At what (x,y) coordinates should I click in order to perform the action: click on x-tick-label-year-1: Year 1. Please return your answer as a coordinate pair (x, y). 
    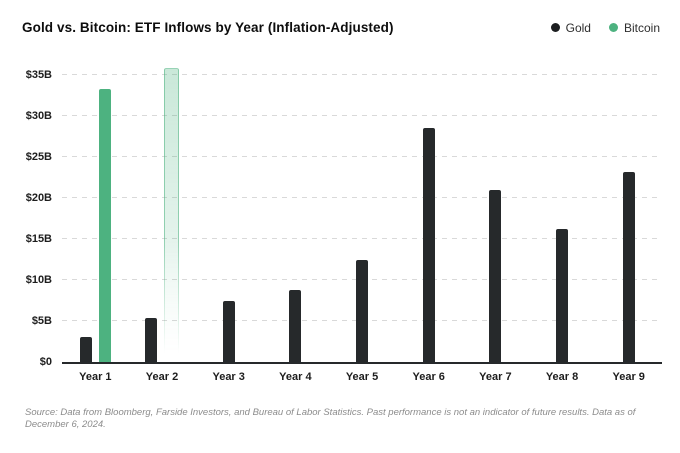
    Looking at the image, I should click on (95, 377).